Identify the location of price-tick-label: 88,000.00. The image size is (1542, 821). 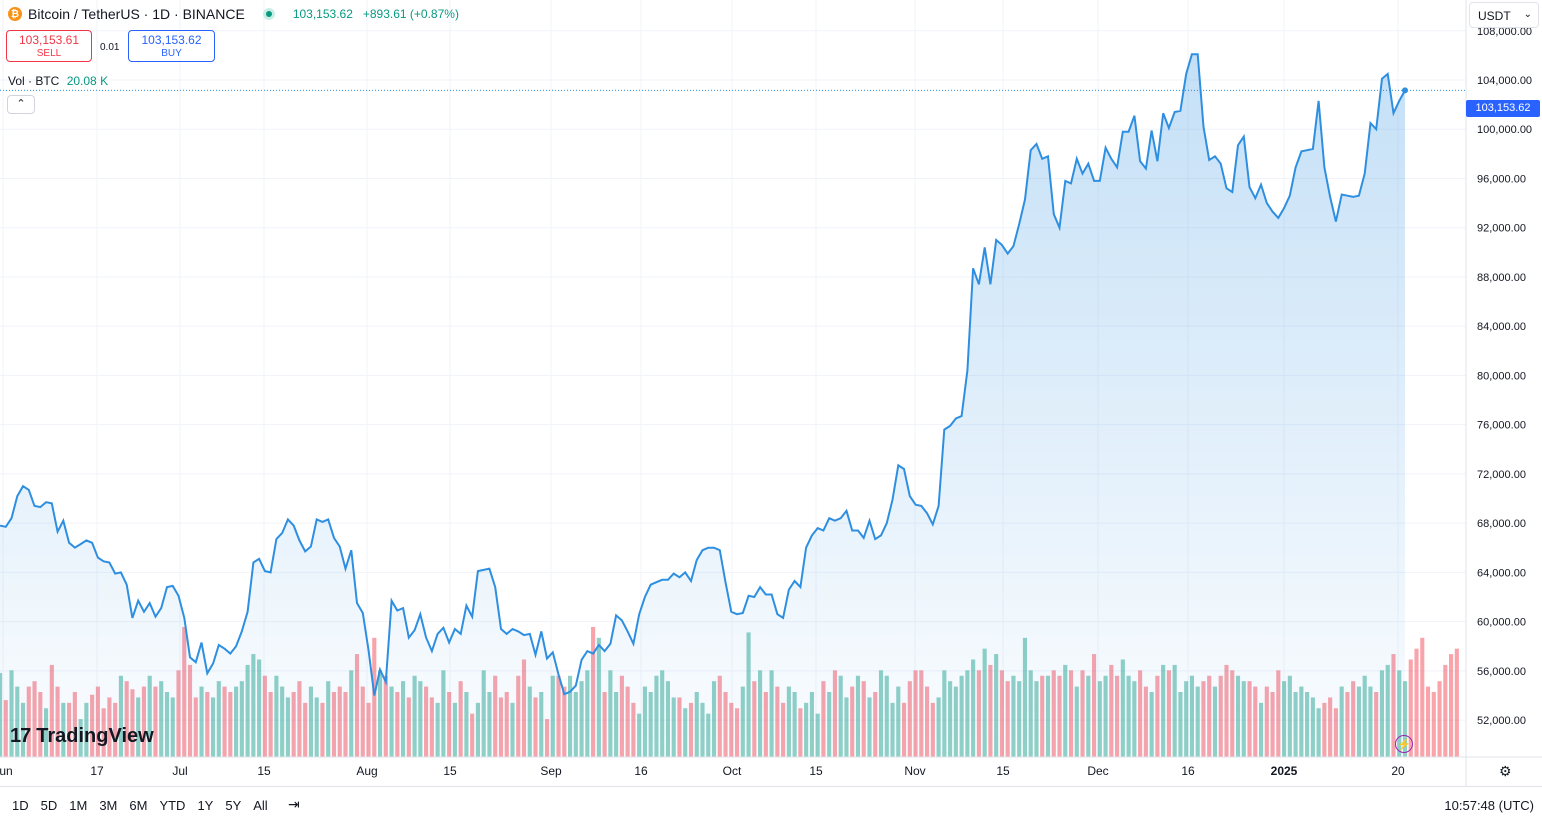
(1501, 278).